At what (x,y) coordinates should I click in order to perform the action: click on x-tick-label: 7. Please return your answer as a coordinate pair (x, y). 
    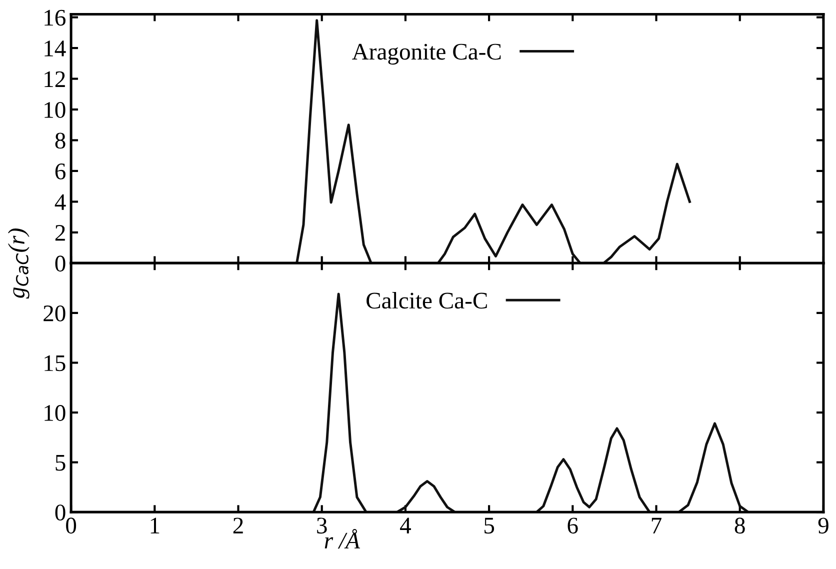
    Looking at the image, I should click on (657, 526).